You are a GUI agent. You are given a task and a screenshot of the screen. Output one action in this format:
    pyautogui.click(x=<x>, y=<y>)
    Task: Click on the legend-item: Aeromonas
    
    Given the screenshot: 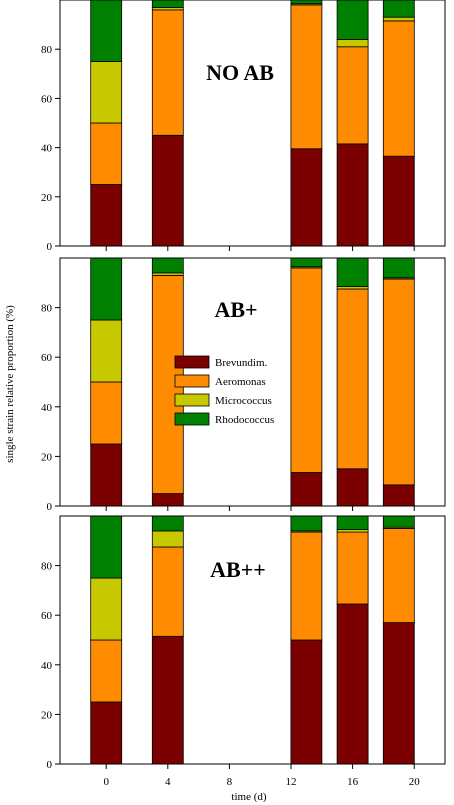 What is the action you would take?
    pyautogui.click(x=220, y=381)
    